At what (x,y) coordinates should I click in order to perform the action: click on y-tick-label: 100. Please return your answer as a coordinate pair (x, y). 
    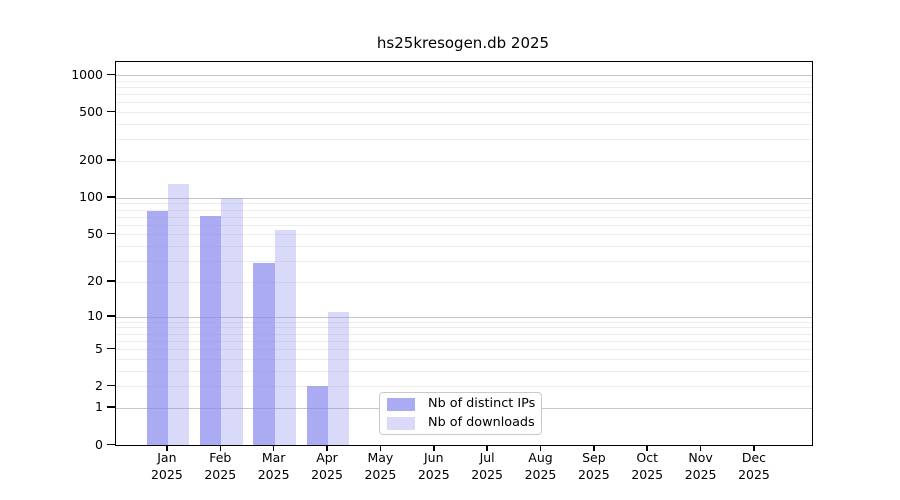
    Looking at the image, I should click on (91, 197).